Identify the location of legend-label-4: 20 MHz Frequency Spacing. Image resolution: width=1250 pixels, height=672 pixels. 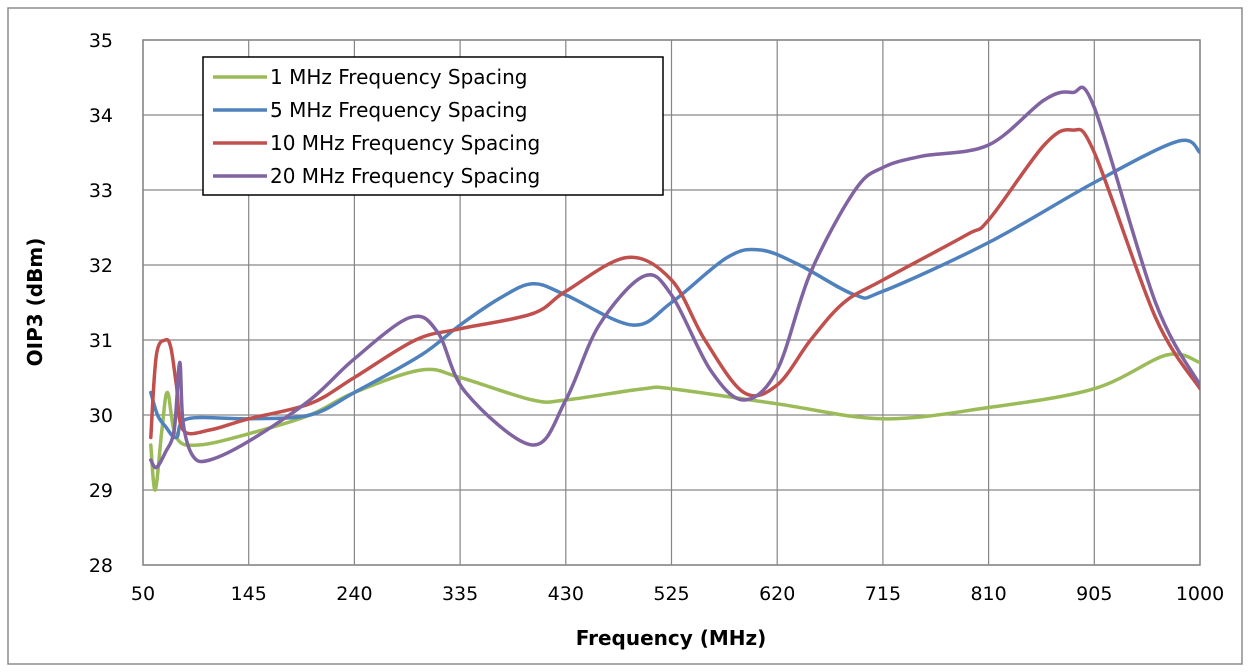
(405, 176).